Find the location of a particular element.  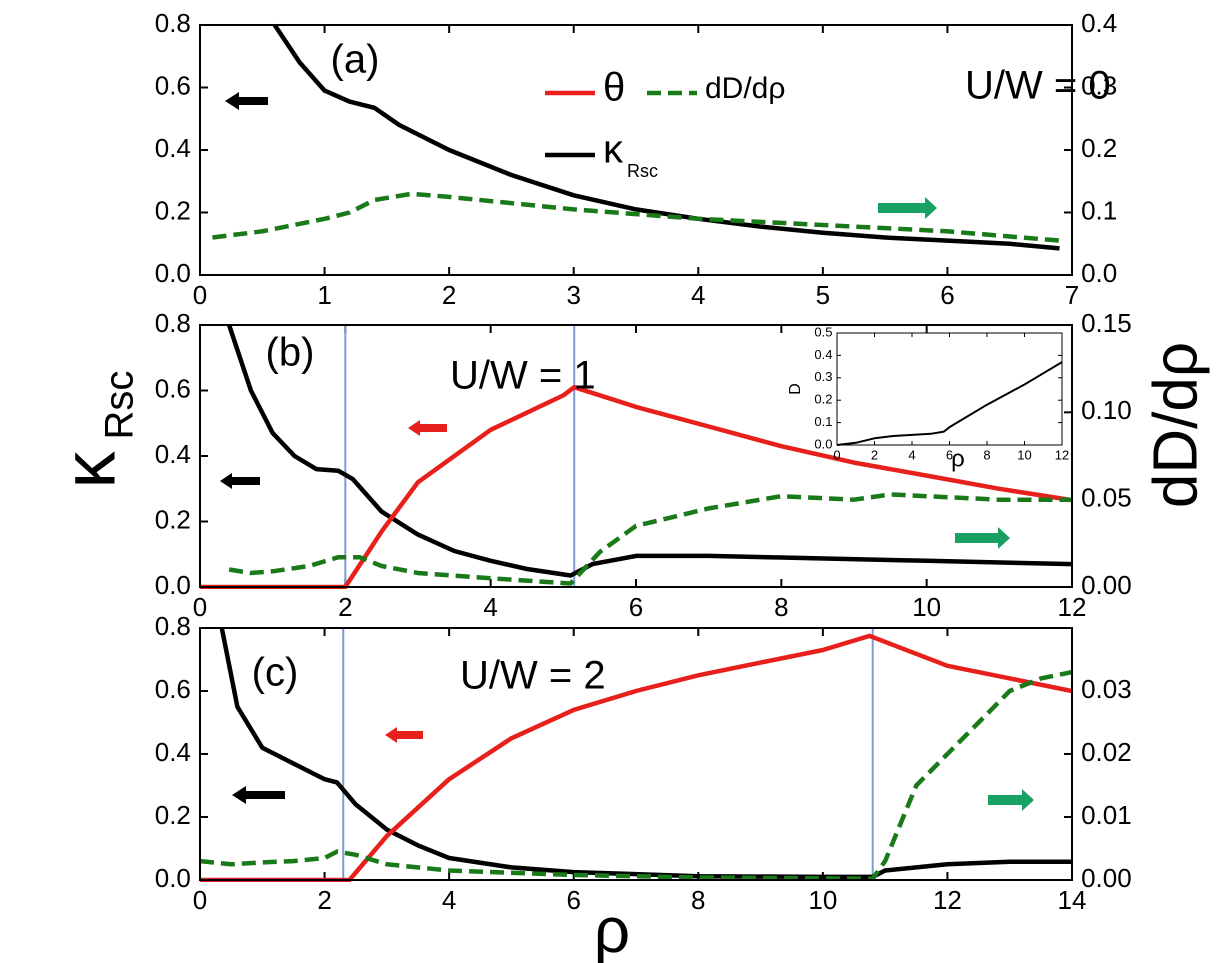

y2-tick-label: 0.2 is located at coordinates (1099, 148).